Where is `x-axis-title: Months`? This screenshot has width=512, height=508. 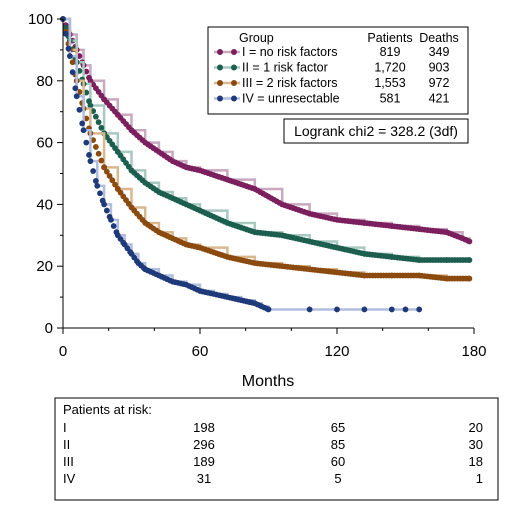
x-axis-title: Months is located at coordinates (268, 381).